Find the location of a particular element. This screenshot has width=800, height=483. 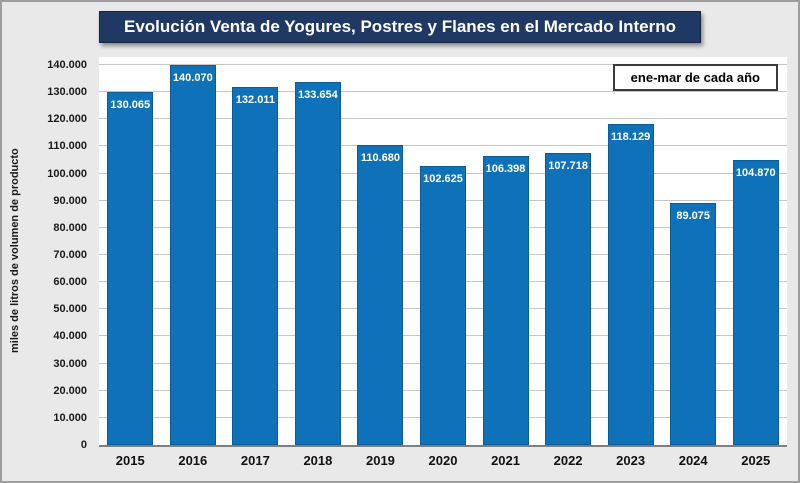

bar-value-label: 106.398 is located at coordinates (505, 169).